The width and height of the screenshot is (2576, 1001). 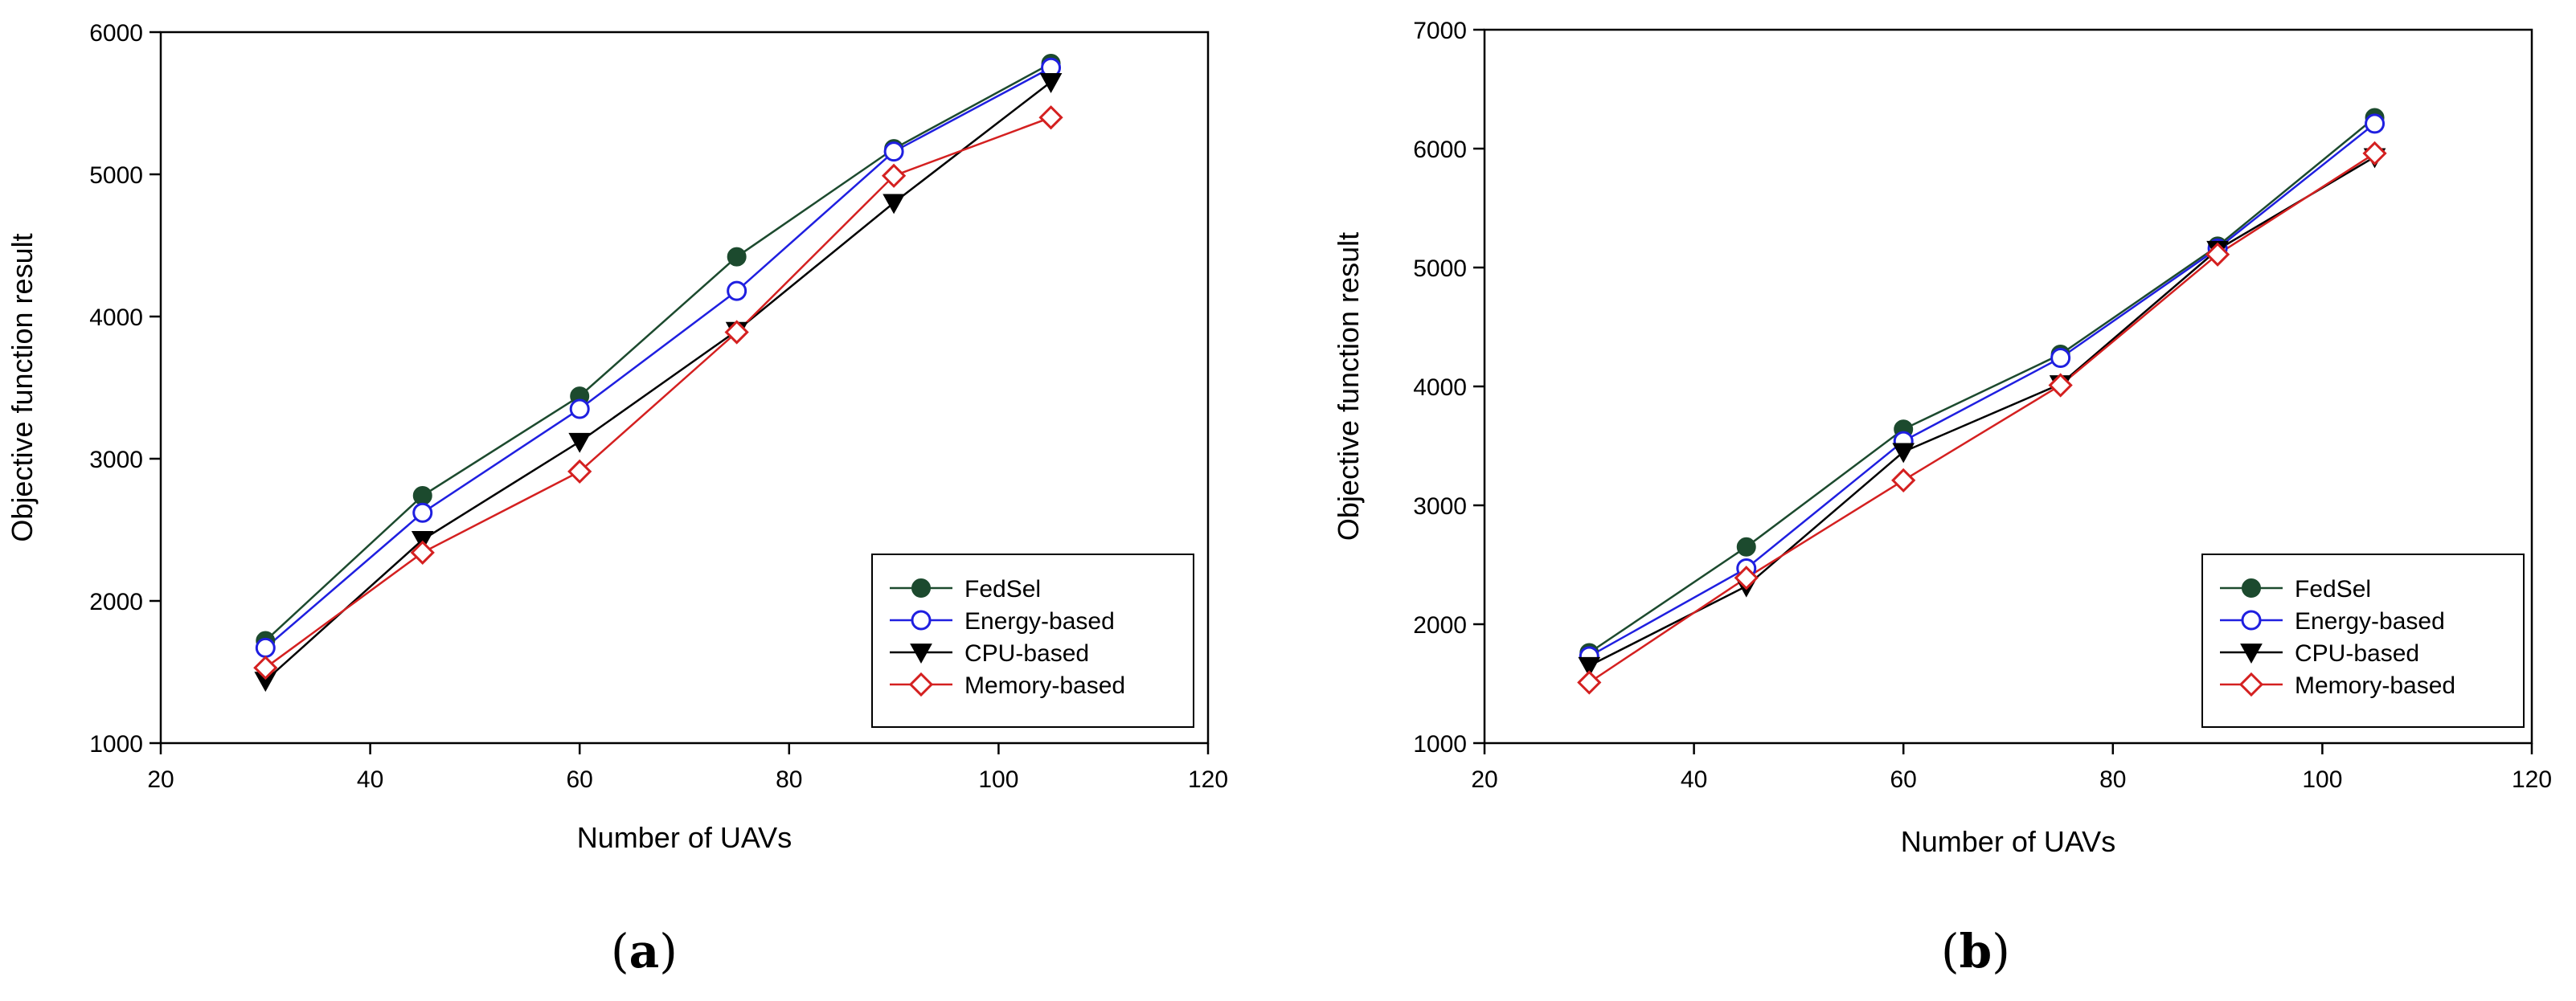 What do you see at coordinates (1903, 779) in the screenshot?
I see `chart-b-x-tick-label: 60` at bounding box center [1903, 779].